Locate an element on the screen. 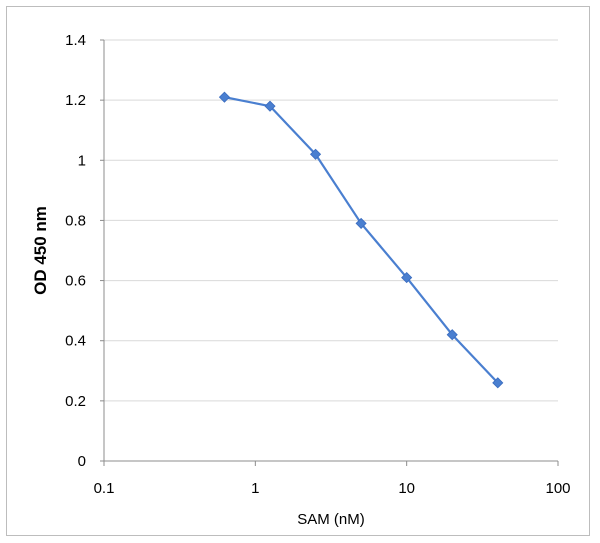 This screenshot has height=543, width=600. y-tick-label: 1 is located at coordinates (82, 160).